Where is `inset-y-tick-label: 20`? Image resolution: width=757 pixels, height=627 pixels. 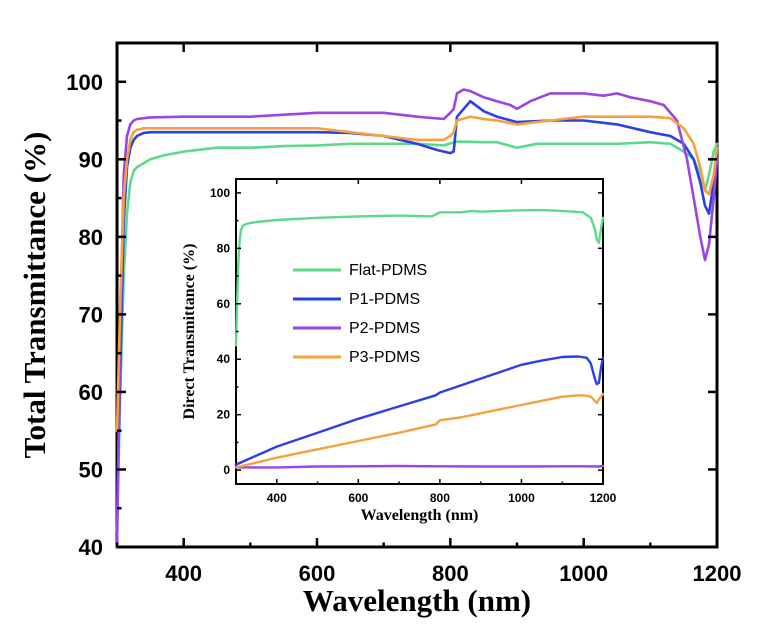 inset-y-tick-label: 20 is located at coordinates (224, 415).